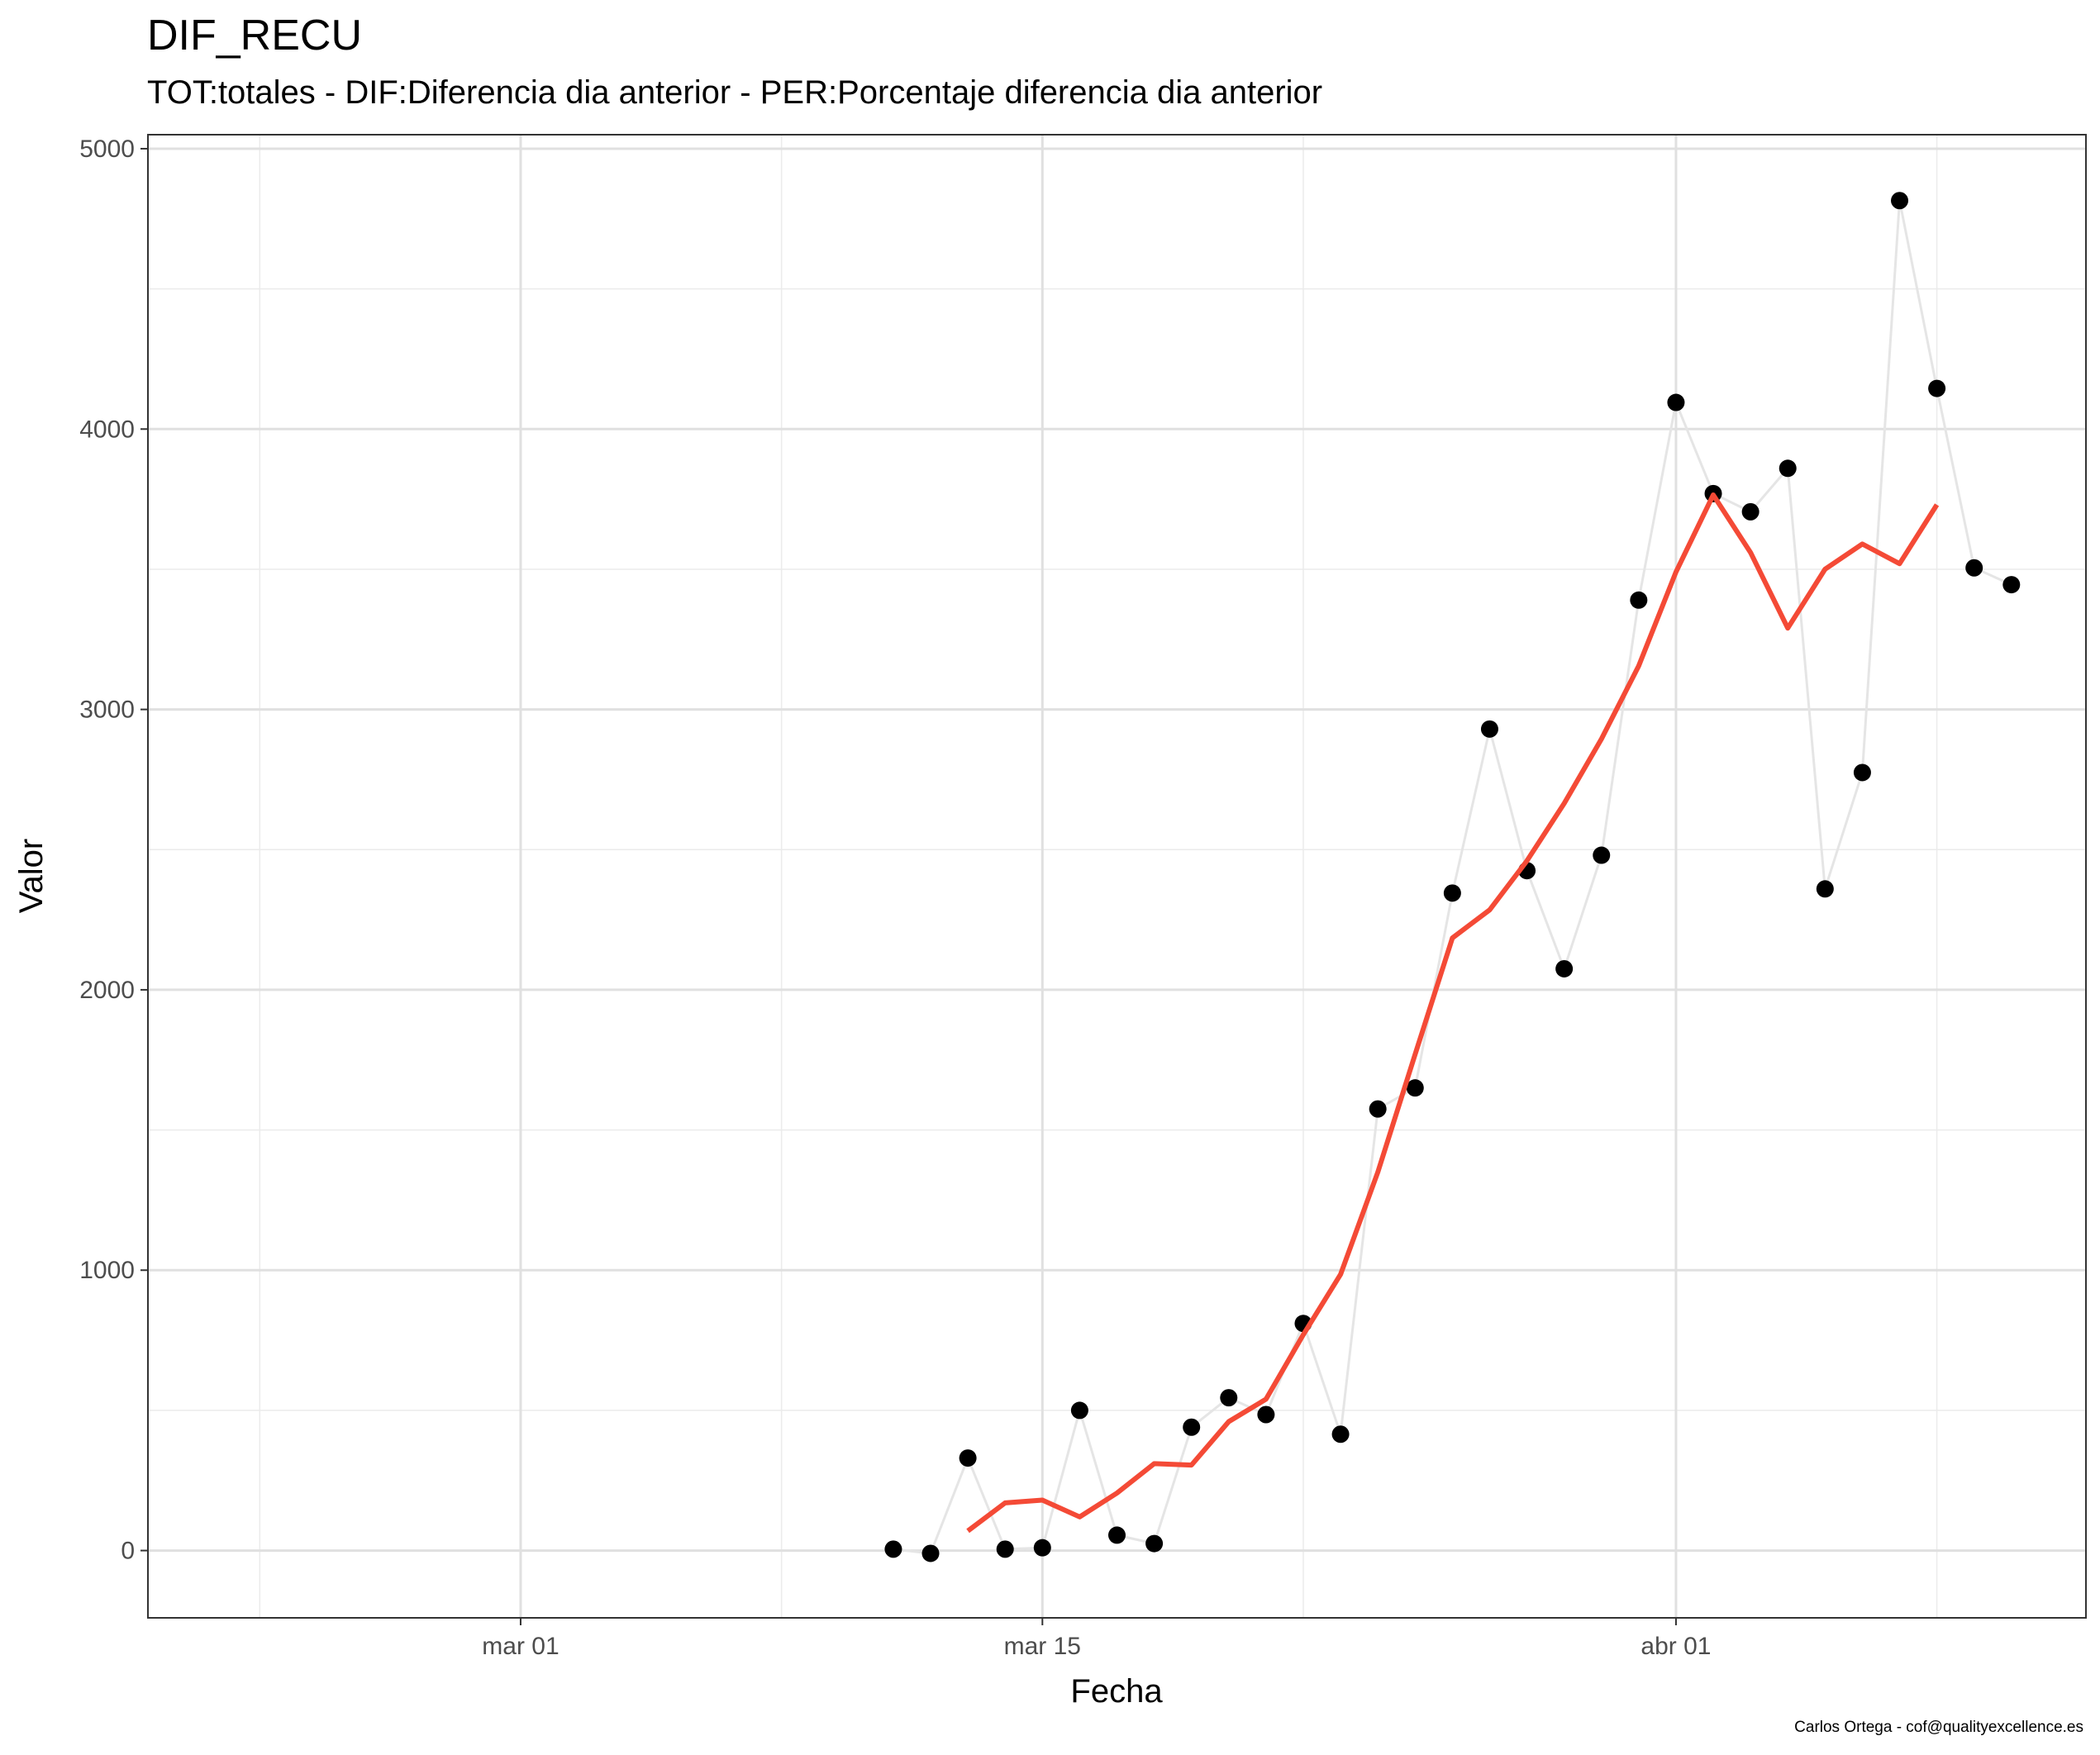  I want to click on y-tick-label: 5000, so click(107, 149).